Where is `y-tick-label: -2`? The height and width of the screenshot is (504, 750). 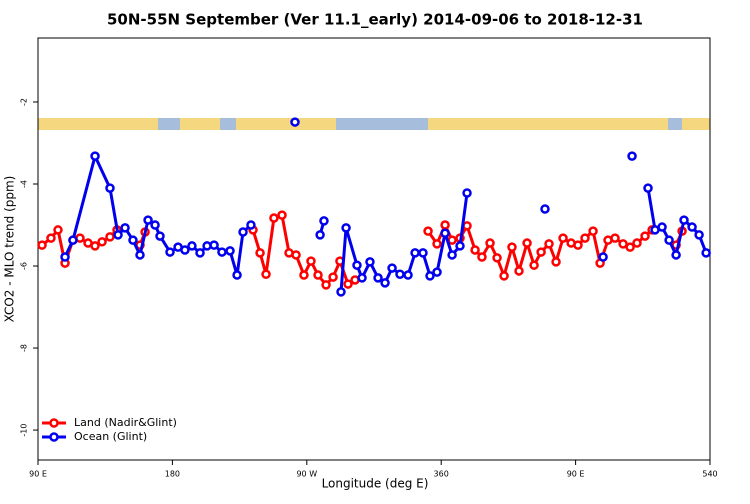
y-tick-label: -2 is located at coordinates (24, 102).